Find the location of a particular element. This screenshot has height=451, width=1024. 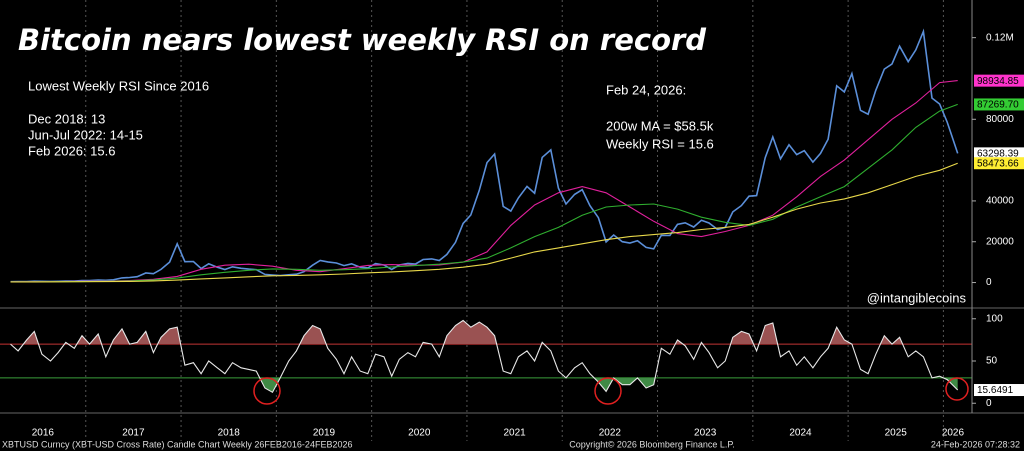

x-tick-label: 2018 is located at coordinates (229, 433).